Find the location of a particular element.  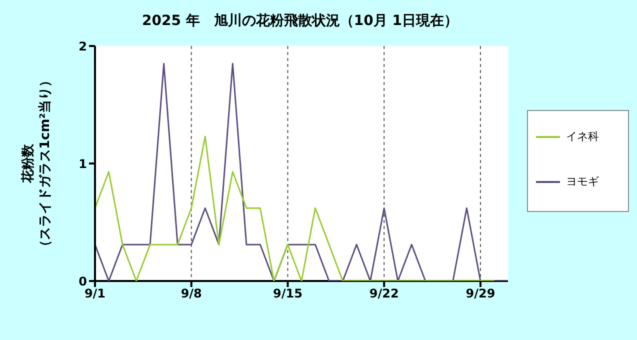

y-tick-label: 2 is located at coordinates (82, 46).